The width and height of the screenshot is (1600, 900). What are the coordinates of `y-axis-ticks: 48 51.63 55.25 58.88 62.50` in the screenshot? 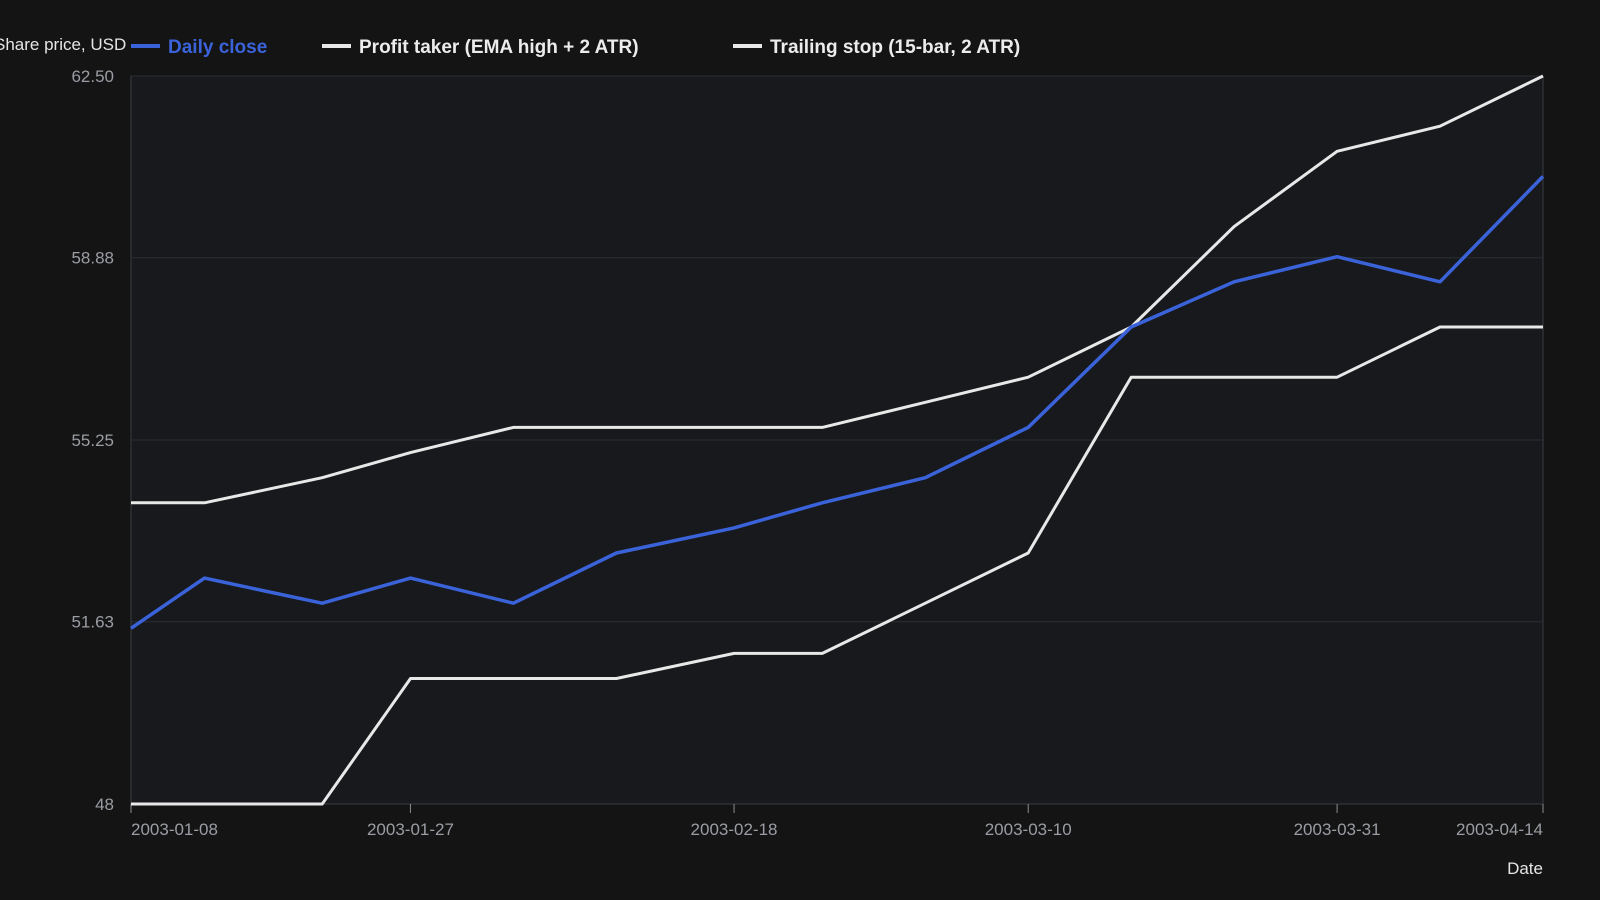 It's located at (92, 440).